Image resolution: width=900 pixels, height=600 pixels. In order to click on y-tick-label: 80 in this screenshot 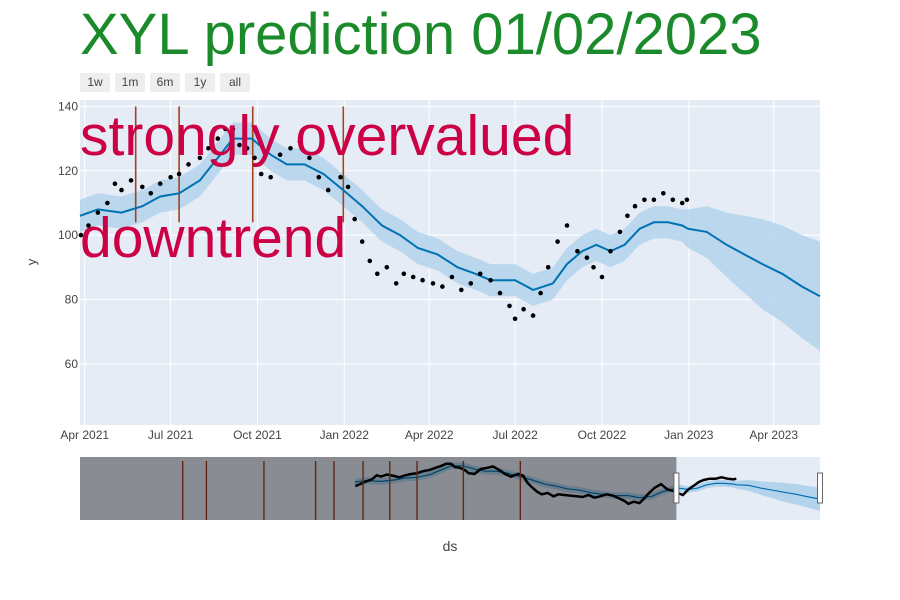, I will do `click(72, 300)`.